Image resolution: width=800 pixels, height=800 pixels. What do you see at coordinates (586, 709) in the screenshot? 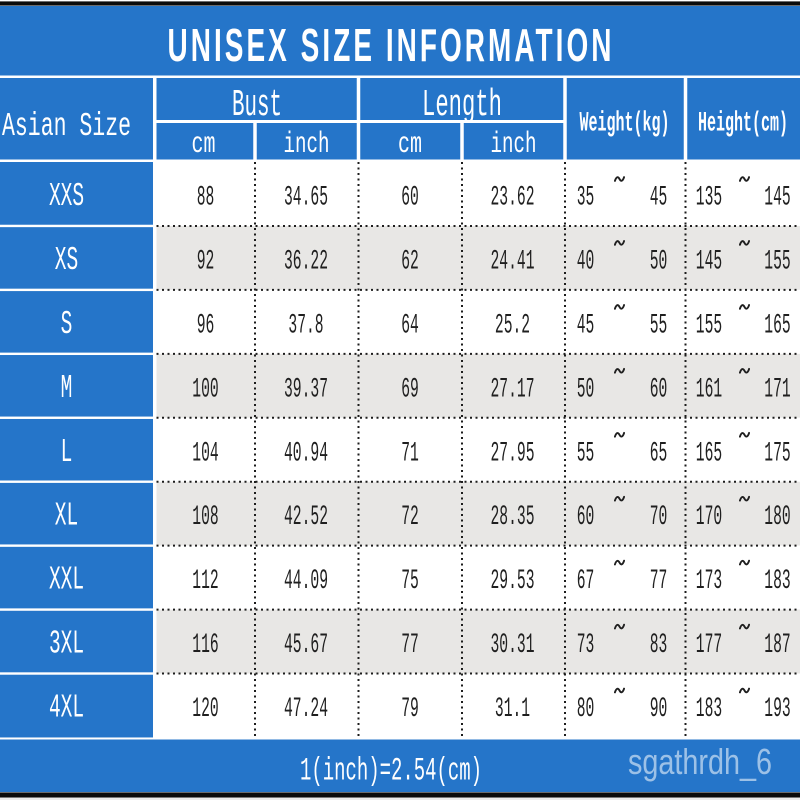
I see `svg-text: 80` at bounding box center [586, 709].